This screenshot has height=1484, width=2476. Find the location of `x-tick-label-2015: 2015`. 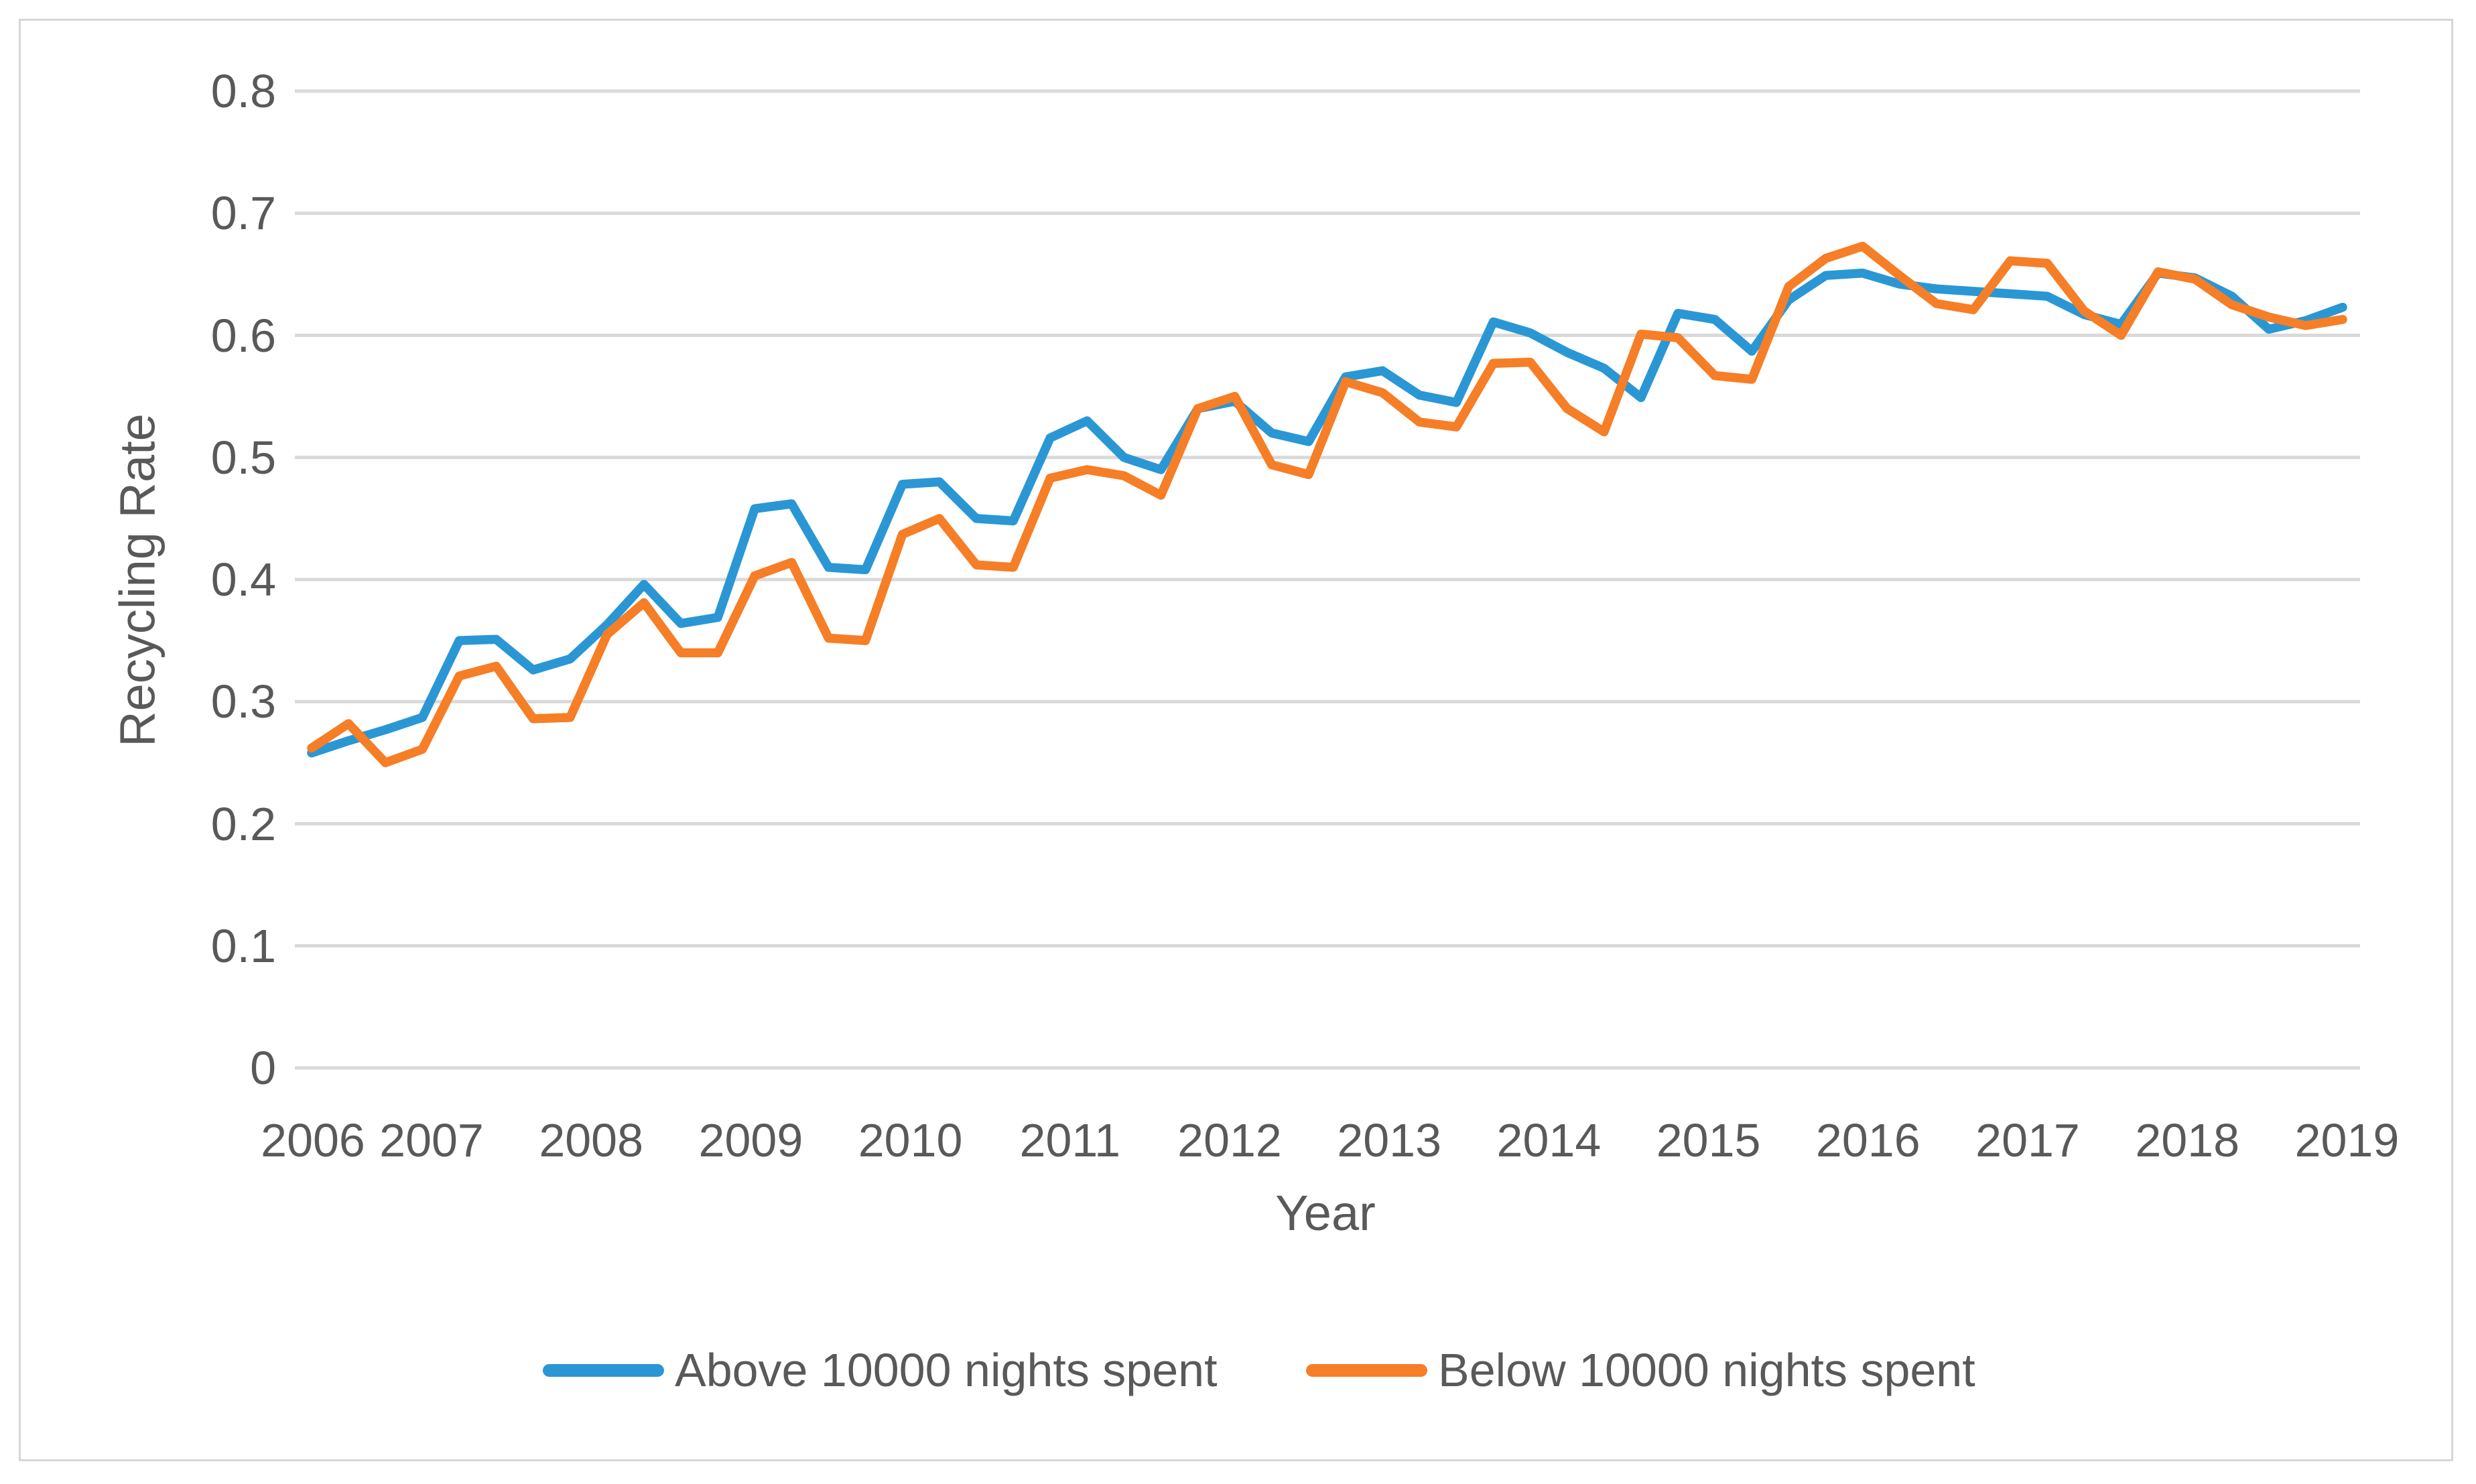

x-tick-label-2015: 2015 is located at coordinates (1708, 1140).